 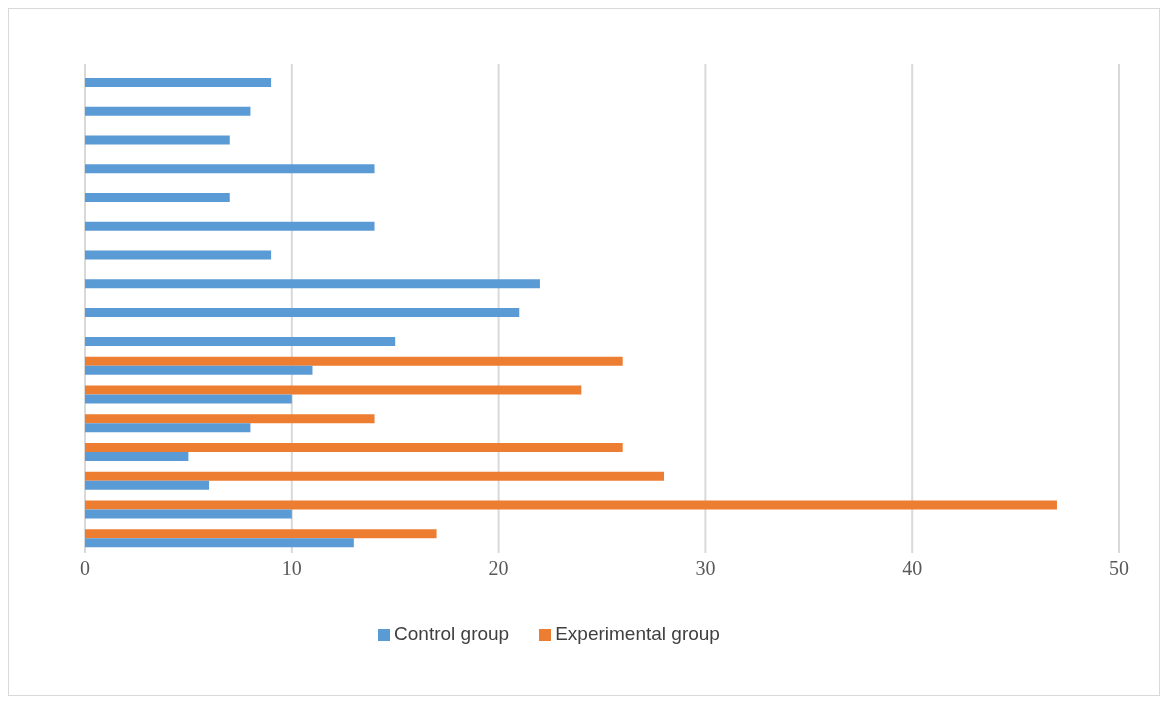 I want to click on legend-label: Experimental group, so click(x=637, y=633).